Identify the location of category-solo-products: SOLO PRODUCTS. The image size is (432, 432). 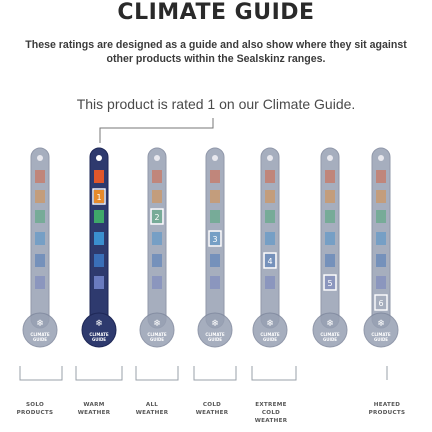
(35, 409).